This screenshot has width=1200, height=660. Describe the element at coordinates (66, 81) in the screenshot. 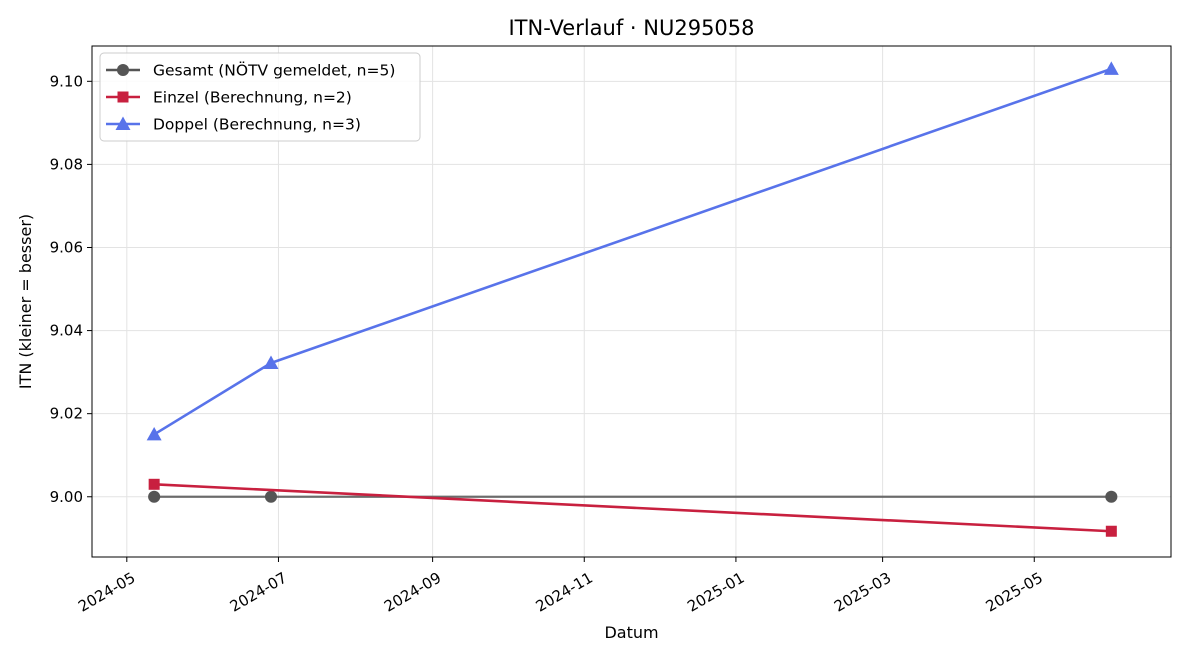

I see `y-tick-label: 9.10` at that location.